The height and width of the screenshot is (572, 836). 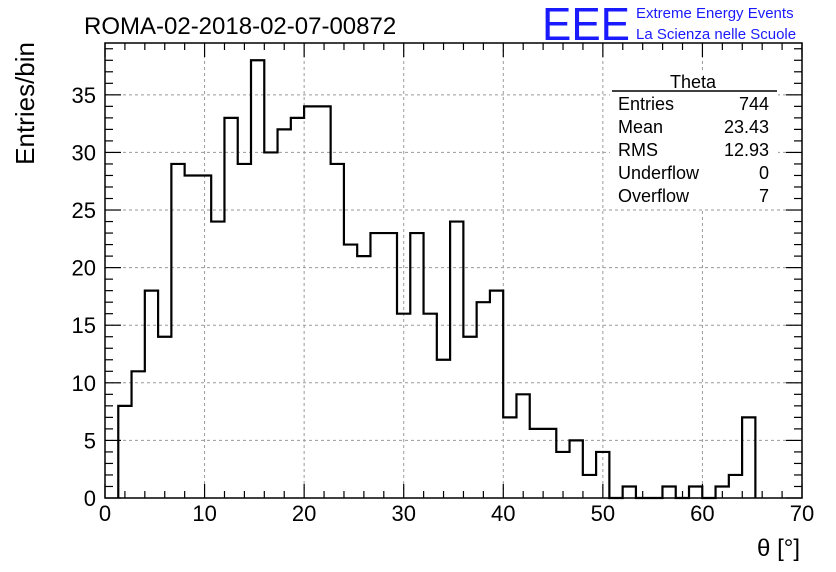 What do you see at coordinates (90, 440) in the screenshot?
I see `y-tick-label: 5` at bounding box center [90, 440].